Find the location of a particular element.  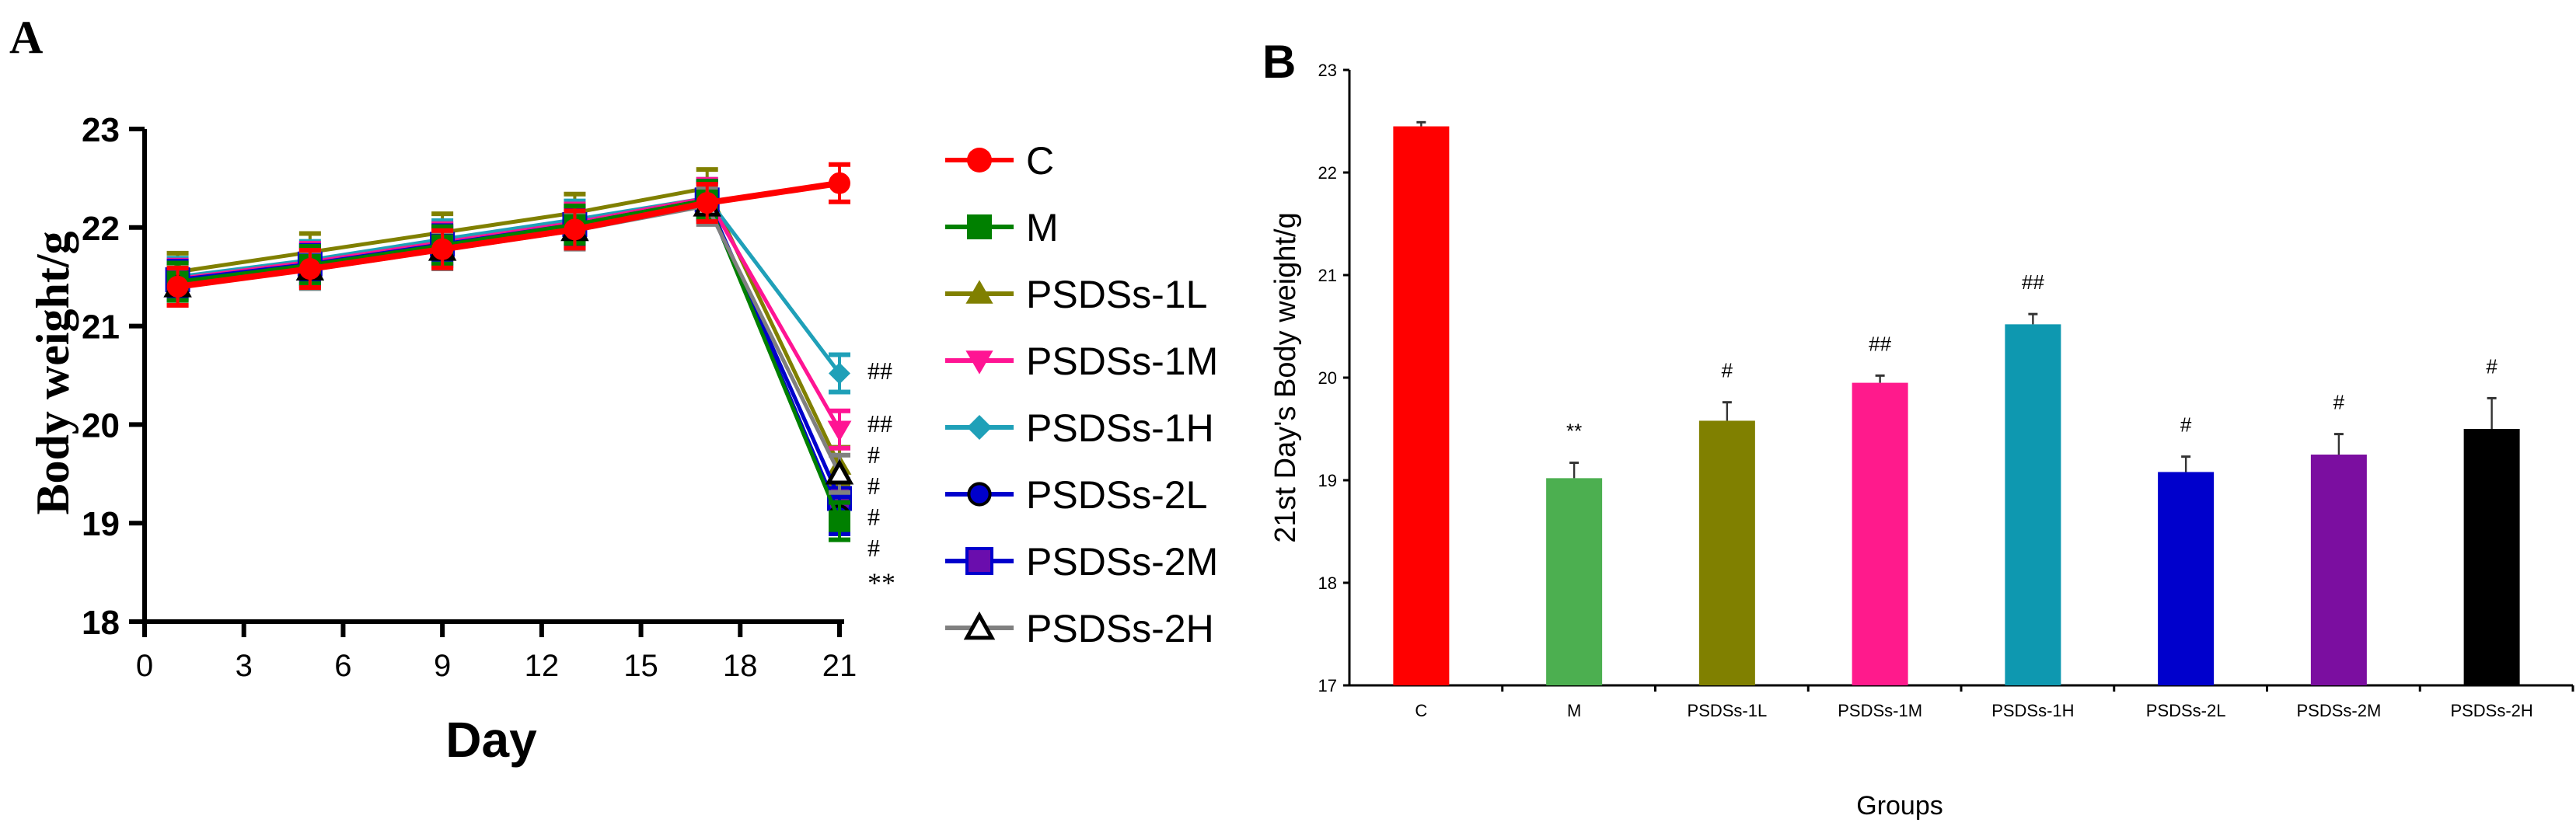

bar-group-PSDSs-2L: # PSDSs-2L is located at coordinates (2186, 566).